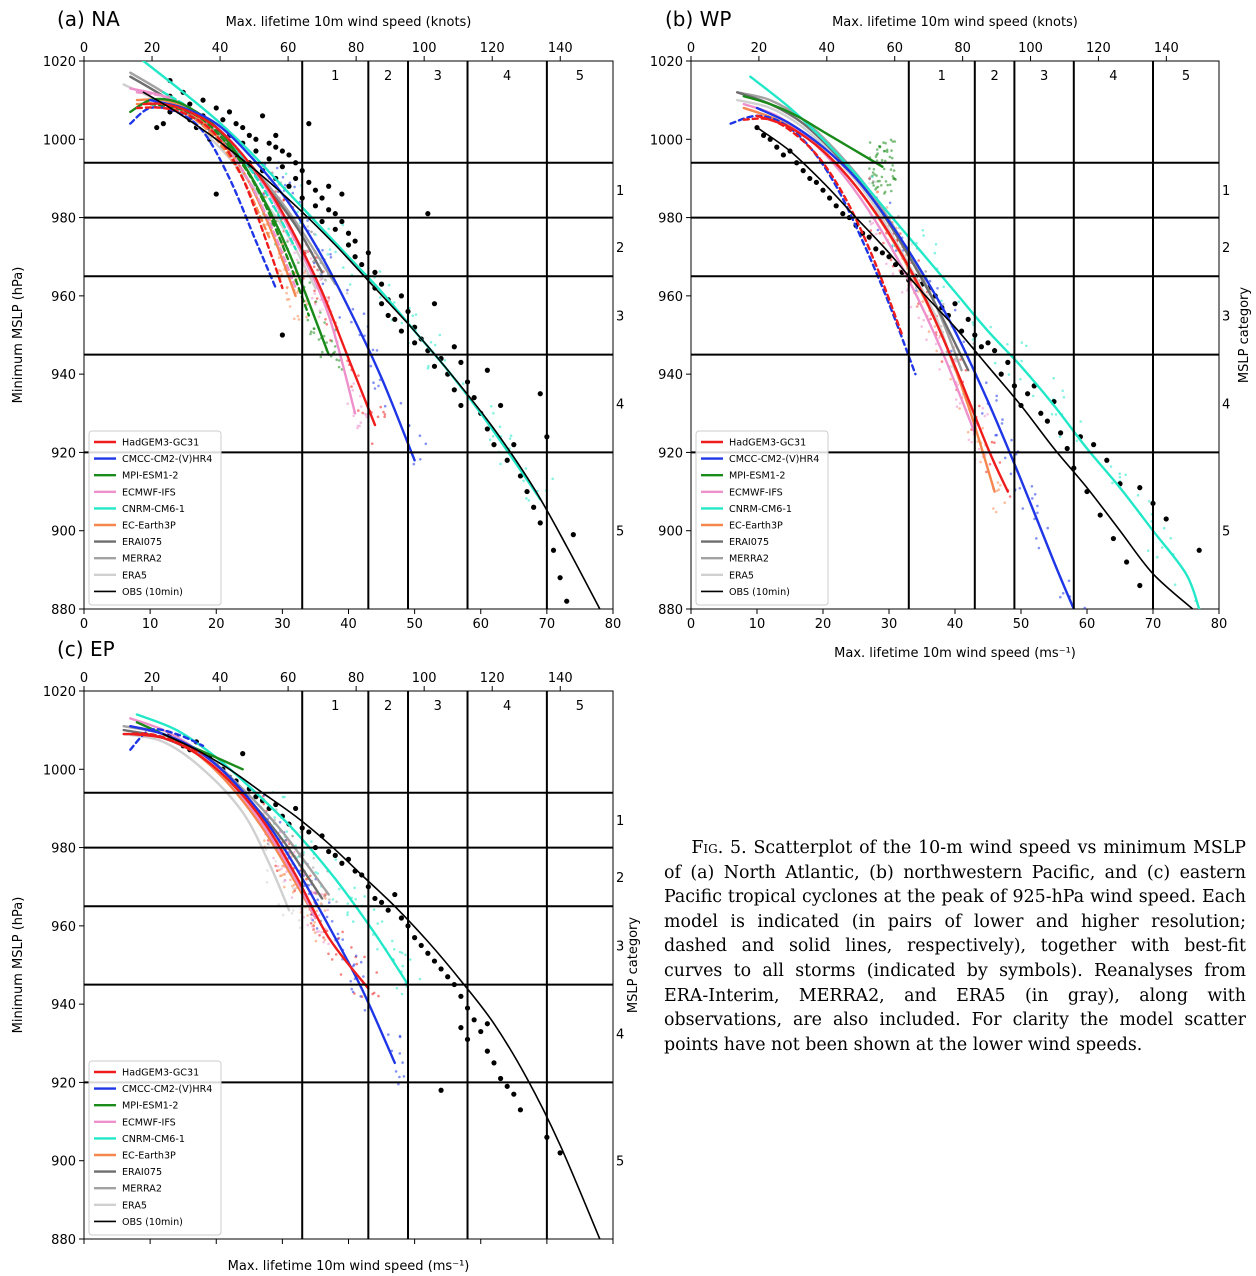 This screenshot has height=1276, width=1256. What do you see at coordinates (757, 476) in the screenshot?
I see `legend-label: MPI-ESM1-2` at bounding box center [757, 476].